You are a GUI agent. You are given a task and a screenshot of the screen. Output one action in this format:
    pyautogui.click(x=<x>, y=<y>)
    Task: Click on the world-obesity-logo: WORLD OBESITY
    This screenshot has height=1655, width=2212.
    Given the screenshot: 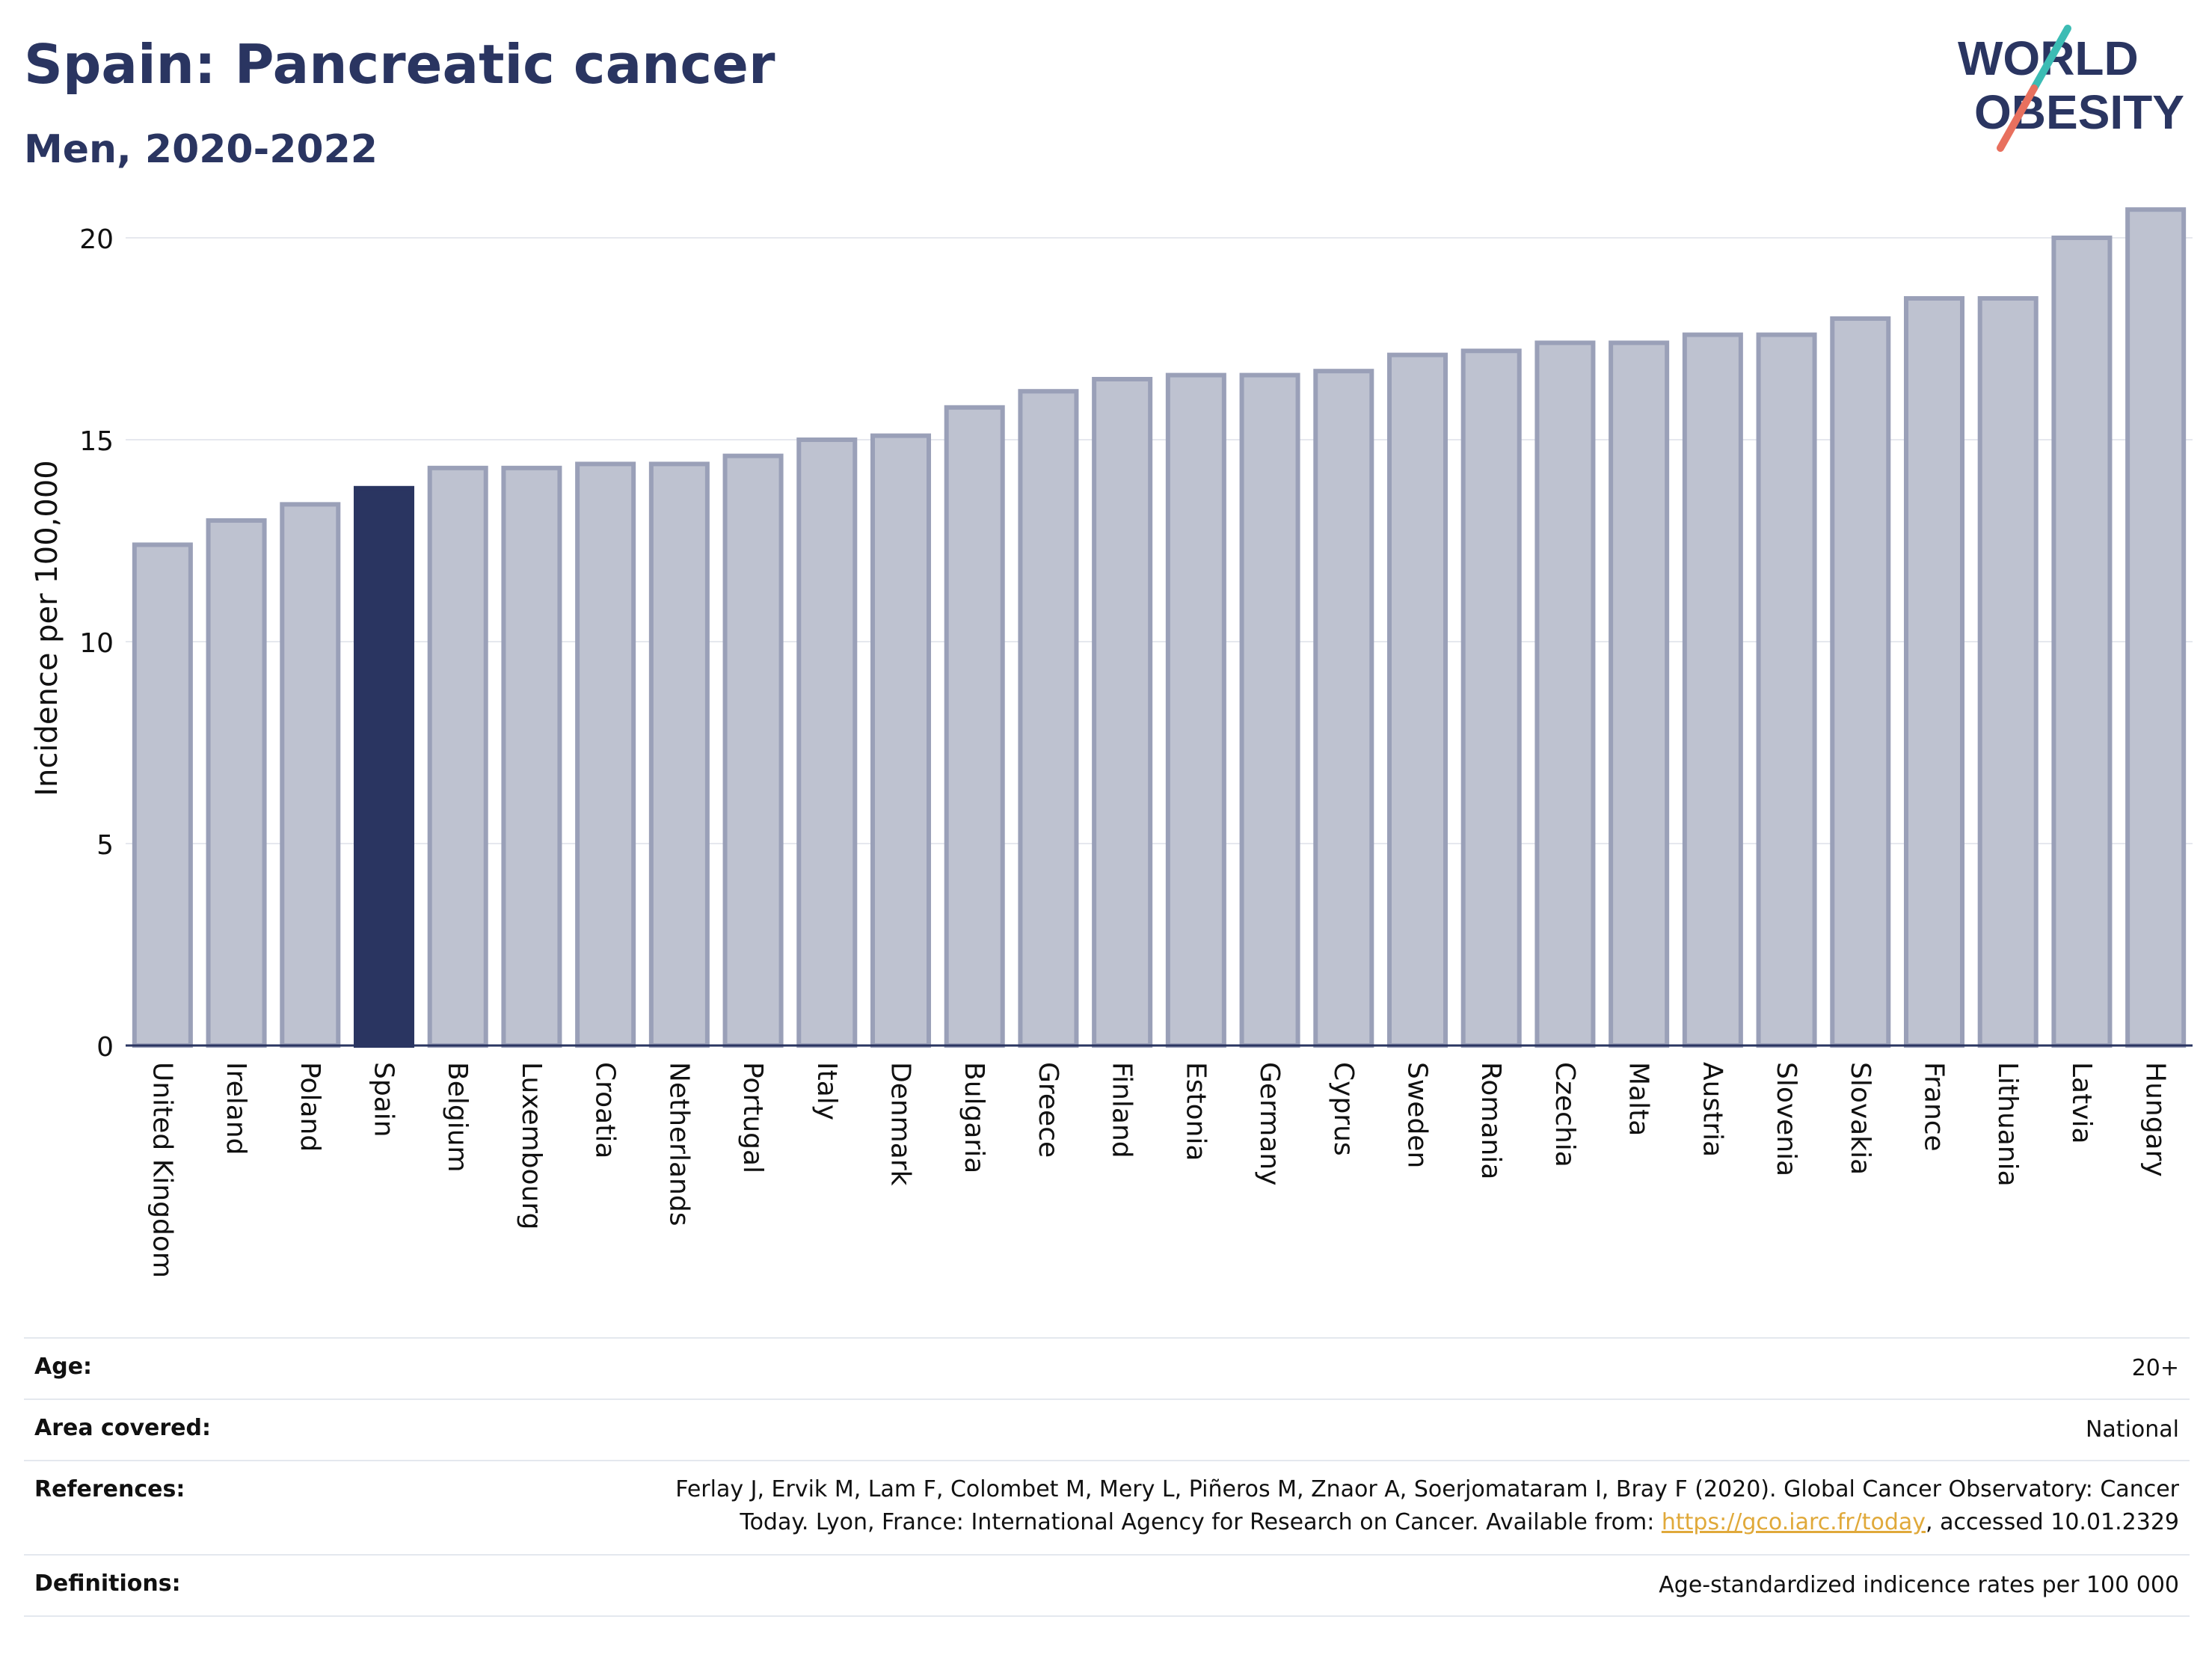 What is the action you would take?
    pyautogui.click(x=2071, y=88)
    